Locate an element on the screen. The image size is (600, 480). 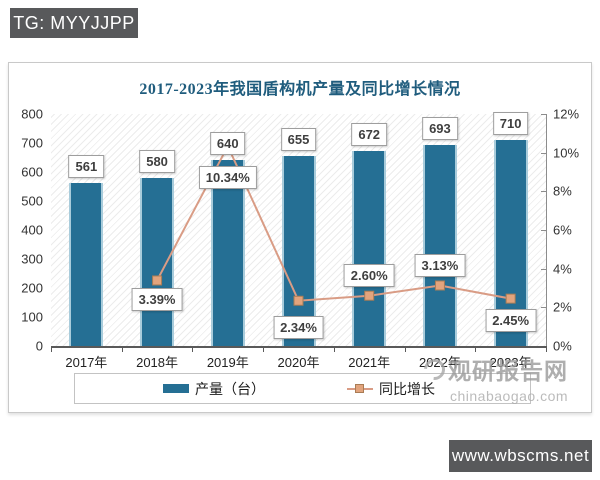
x-axis-category-label: 2019年 is located at coordinates (227, 362).